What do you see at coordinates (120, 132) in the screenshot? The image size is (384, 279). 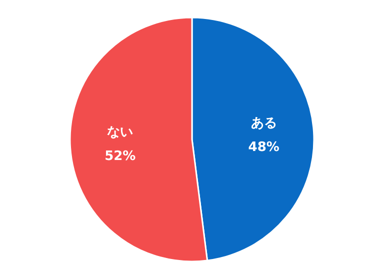 I see `slice-label: ない` at bounding box center [120, 132].